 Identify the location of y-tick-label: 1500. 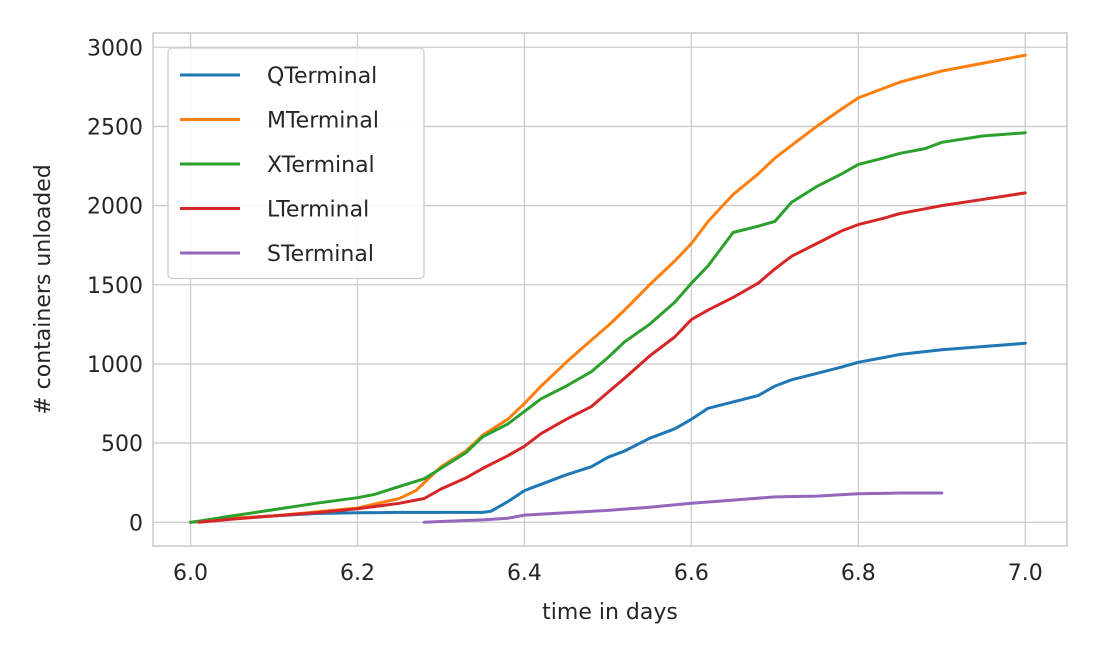
(115, 286).